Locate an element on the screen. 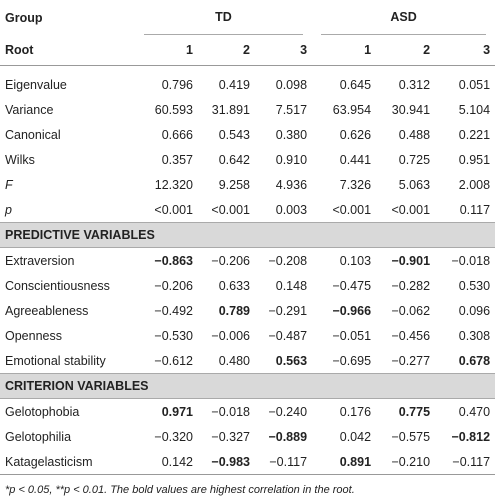 This screenshot has height=498, width=495. cell: 4.936 is located at coordinates (291, 184).